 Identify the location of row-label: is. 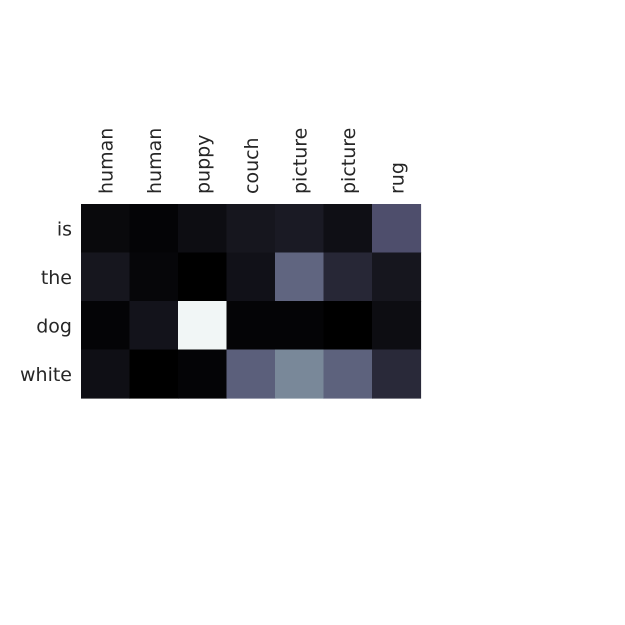
(64, 229).